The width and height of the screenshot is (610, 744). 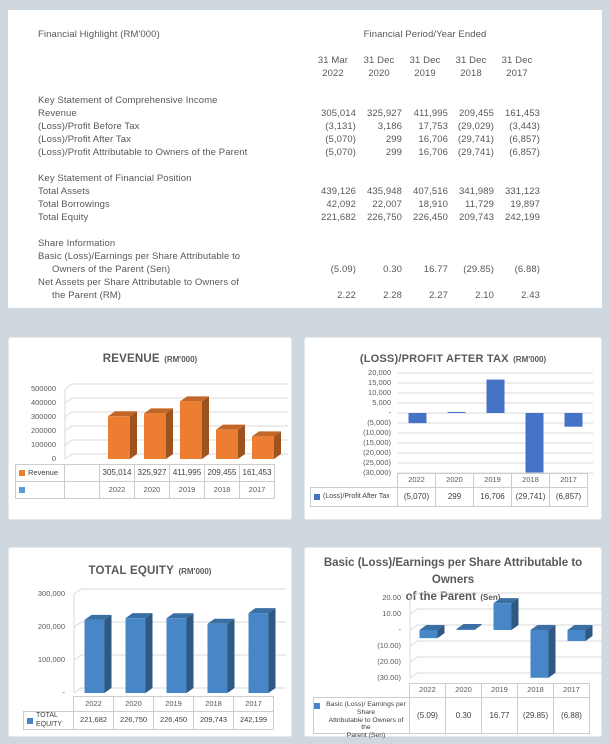 I want to click on fin-value: (29.85), so click(x=478, y=269).